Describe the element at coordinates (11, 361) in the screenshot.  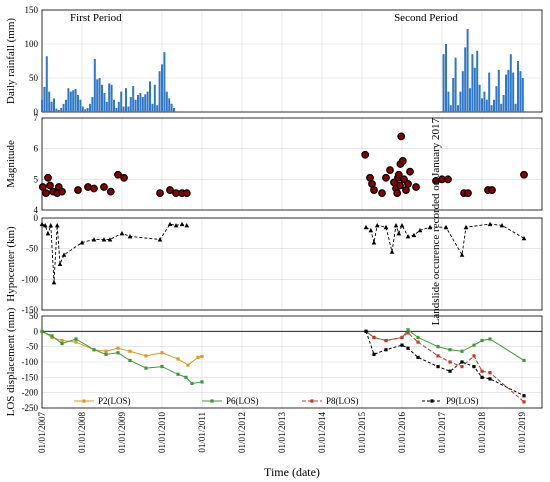
I see `y-axis-label: LOS displacement (mm)` at that location.